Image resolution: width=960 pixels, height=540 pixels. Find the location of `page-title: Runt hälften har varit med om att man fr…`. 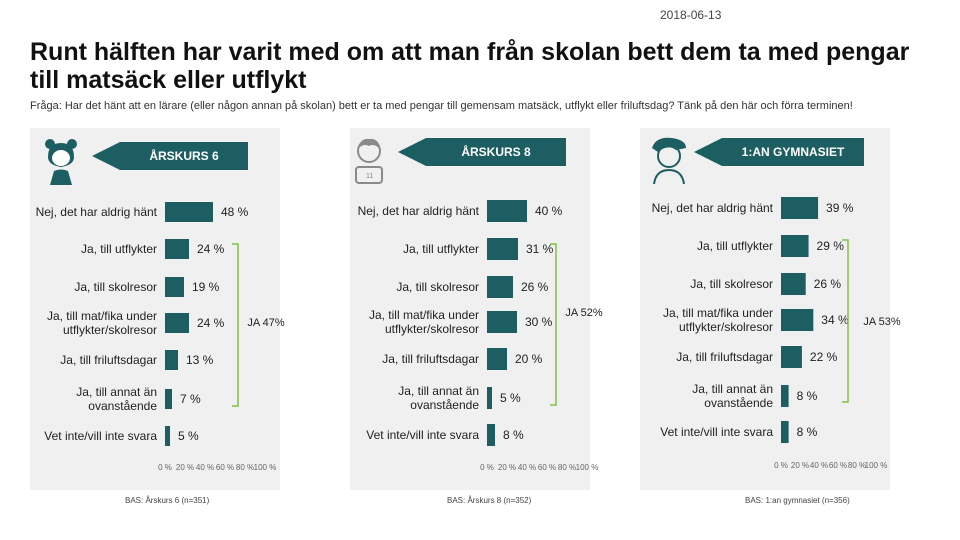

page-title: Runt hälften har varit med om att man fr… is located at coordinates (470, 66).